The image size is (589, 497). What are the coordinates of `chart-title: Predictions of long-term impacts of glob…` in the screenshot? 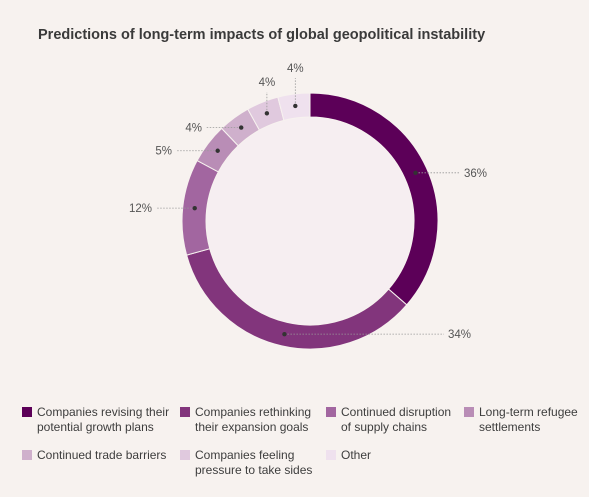 It's located at (262, 35).